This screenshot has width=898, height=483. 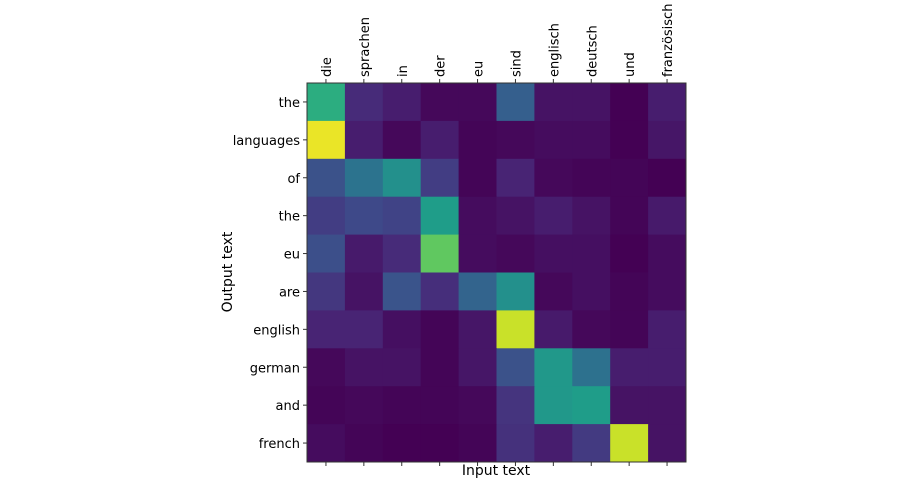 I want to click on x-tick-label: in, so click(x=403, y=71).